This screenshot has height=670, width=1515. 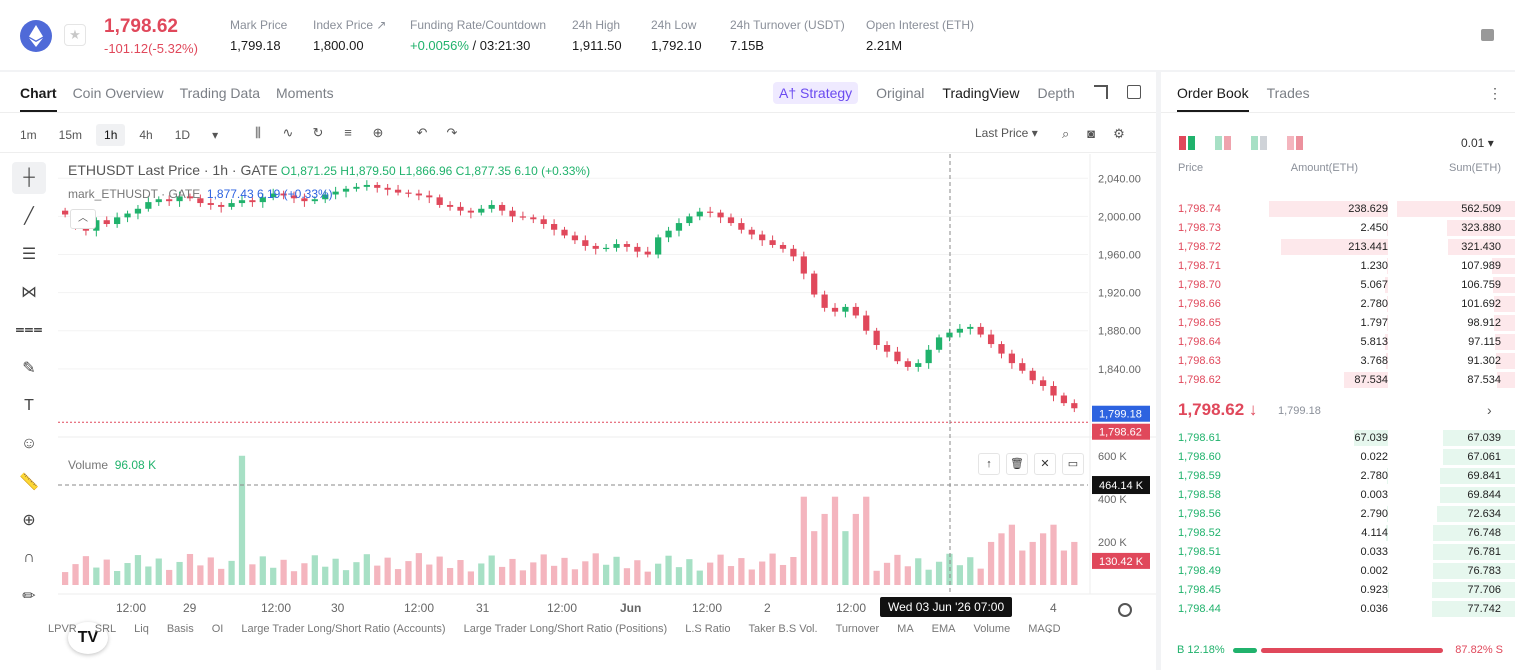 What do you see at coordinates (118, 93) in the screenshot?
I see `tab-coin-overview: Coin Overview` at bounding box center [118, 93].